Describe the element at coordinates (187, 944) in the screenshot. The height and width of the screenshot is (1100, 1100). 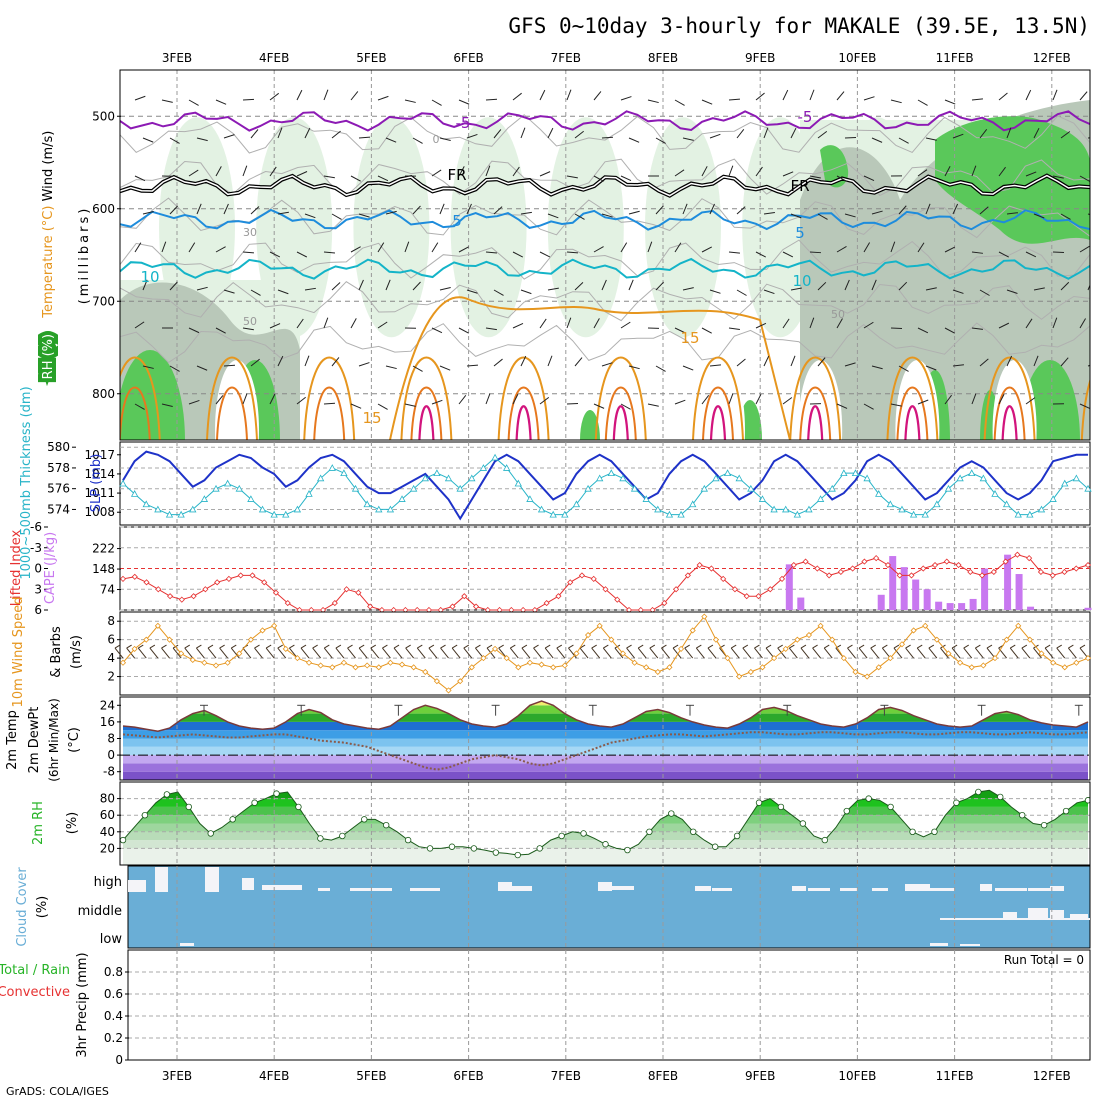
I see `cloud-low-bar` at that location.